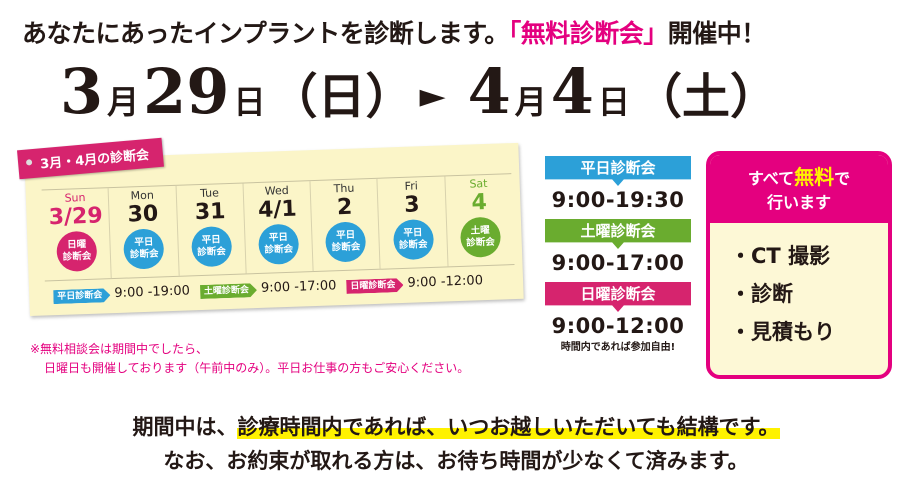 Image resolution: width=912 pixels, height=496 pixels. What do you see at coordinates (717, 33) in the screenshot?
I see `headline-suffix: 開催中！` at bounding box center [717, 33].